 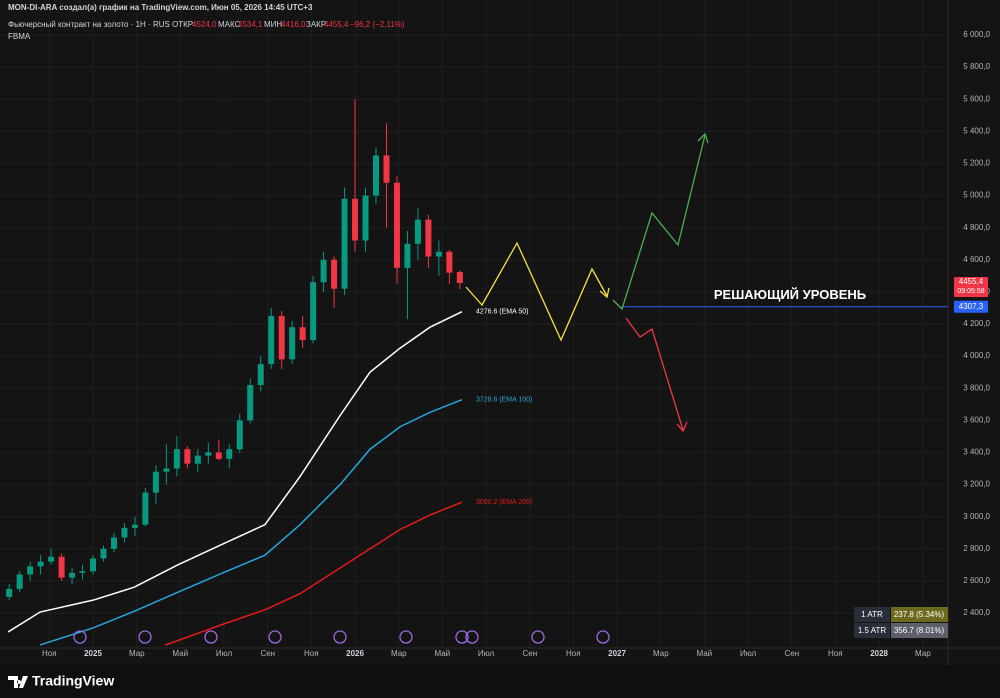 What do you see at coordinates (976, 66) in the screenshot?
I see `y-tick-label: 5 800,0` at bounding box center [976, 66].